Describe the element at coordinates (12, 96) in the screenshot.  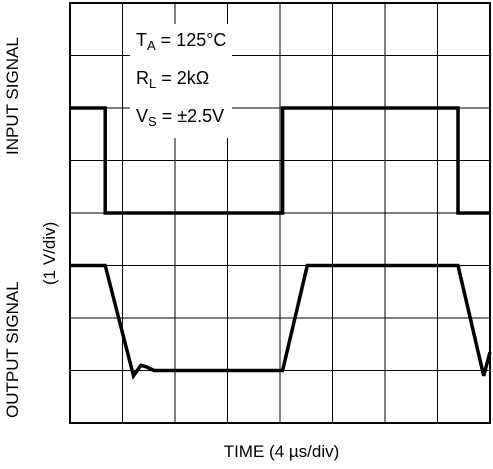
I see `input-signal-label: INPUT SIGNAL` at that location.